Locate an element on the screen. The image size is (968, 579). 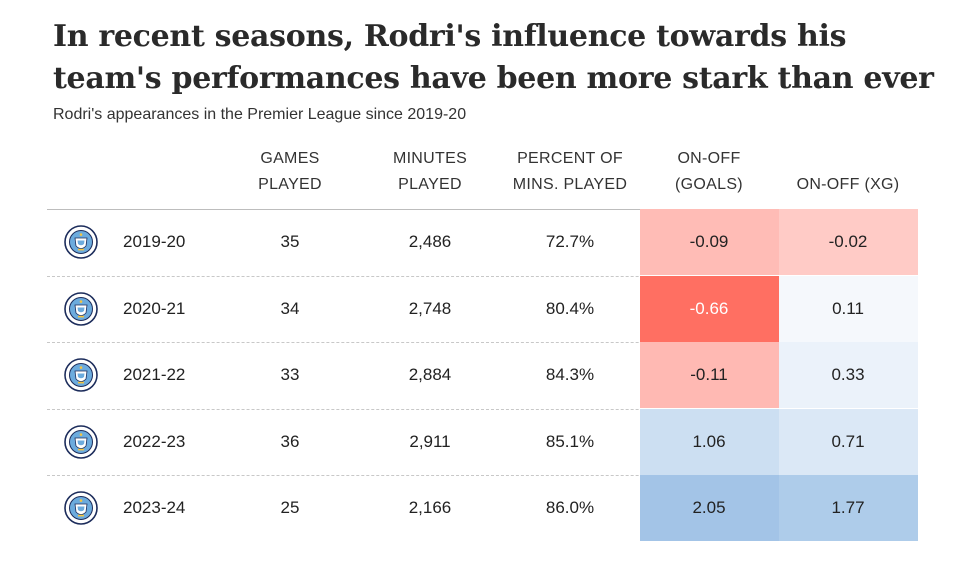
column-header-line: (GOALS) is located at coordinates (709, 184).